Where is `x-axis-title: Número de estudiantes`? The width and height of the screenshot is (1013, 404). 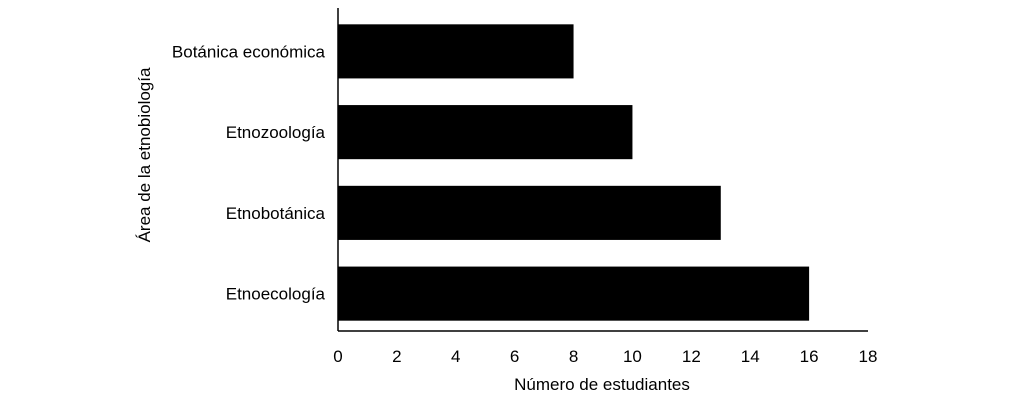
x-axis-title: Número de estudiantes is located at coordinates (602, 384).